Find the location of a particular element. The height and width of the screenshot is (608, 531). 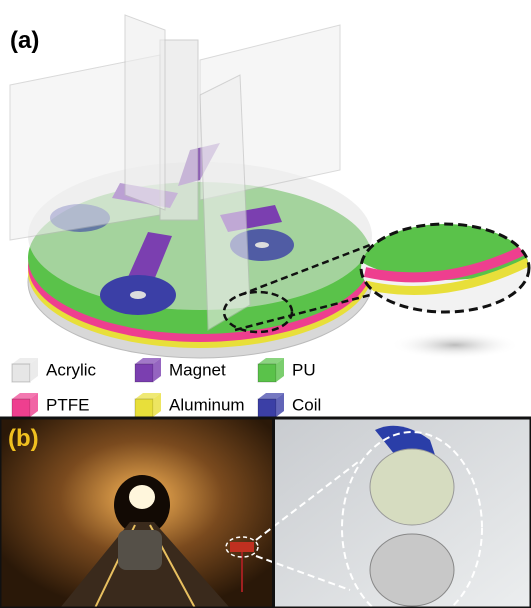

panel-label: (b) is located at coordinates (23, 438).